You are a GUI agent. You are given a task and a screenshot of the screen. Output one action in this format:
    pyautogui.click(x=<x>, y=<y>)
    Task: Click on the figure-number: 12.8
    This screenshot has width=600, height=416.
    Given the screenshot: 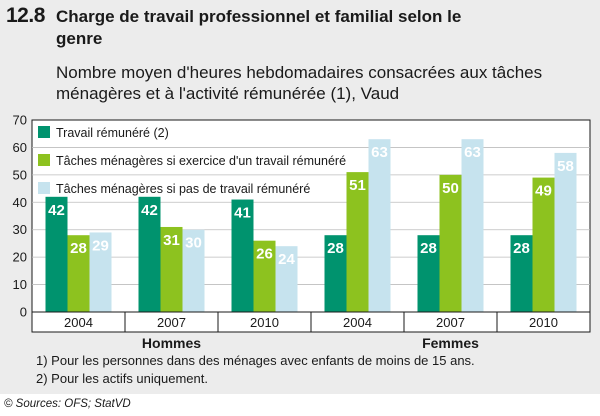 What is the action you would take?
    pyautogui.click(x=25, y=15)
    